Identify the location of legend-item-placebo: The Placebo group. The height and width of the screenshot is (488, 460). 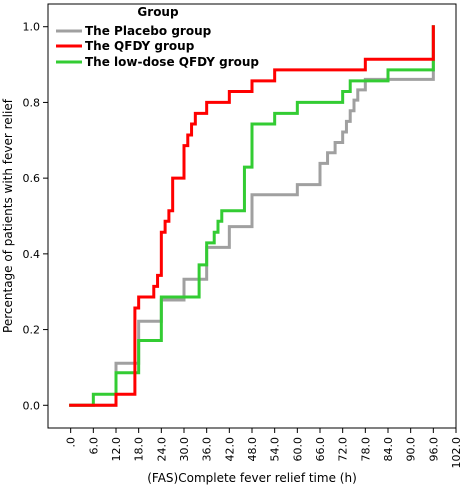
(134, 31).